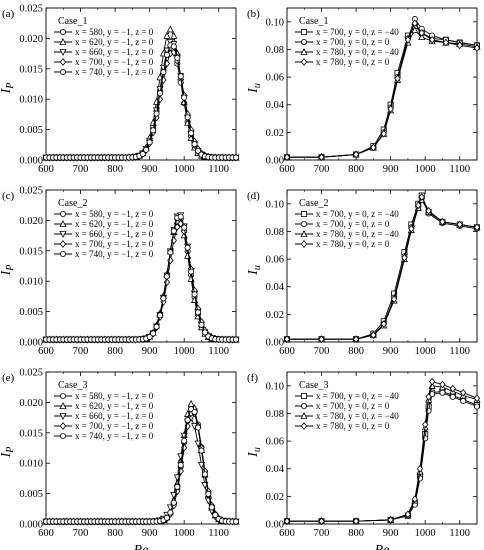  What do you see at coordinates (275, 50) in the screenshot?
I see `y-tick-label: 0.08` at bounding box center [275, 50].